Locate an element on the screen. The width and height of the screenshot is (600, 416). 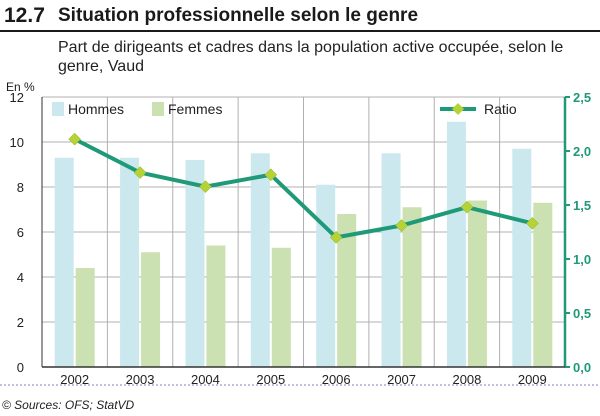
y-right-tick-label: 0,0 is located at coordinates (582, 367).